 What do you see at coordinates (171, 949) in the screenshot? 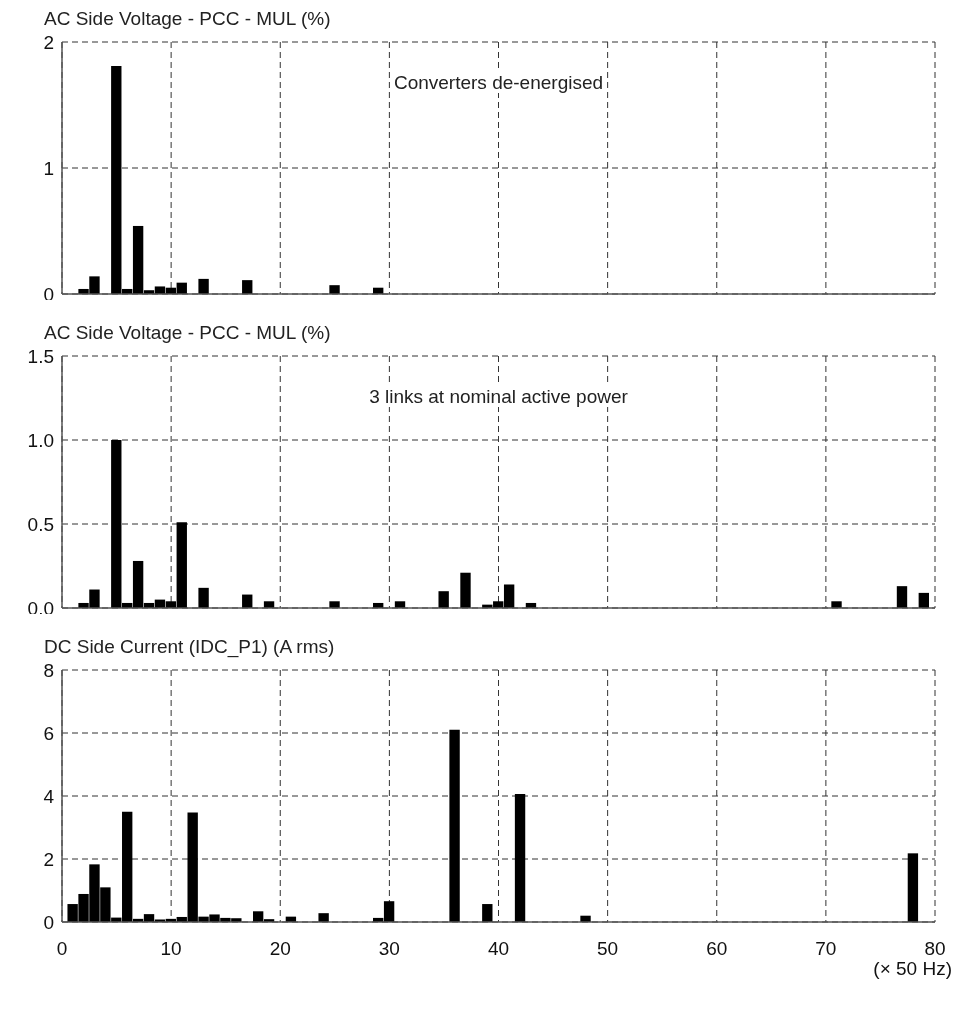
I see `x-tick-label: 10` at bounding box center [171, 949].